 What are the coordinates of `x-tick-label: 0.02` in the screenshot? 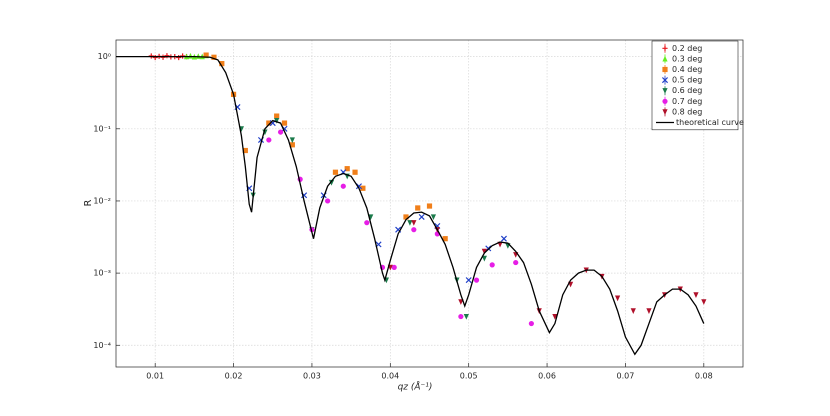 It's located at (234, 376).